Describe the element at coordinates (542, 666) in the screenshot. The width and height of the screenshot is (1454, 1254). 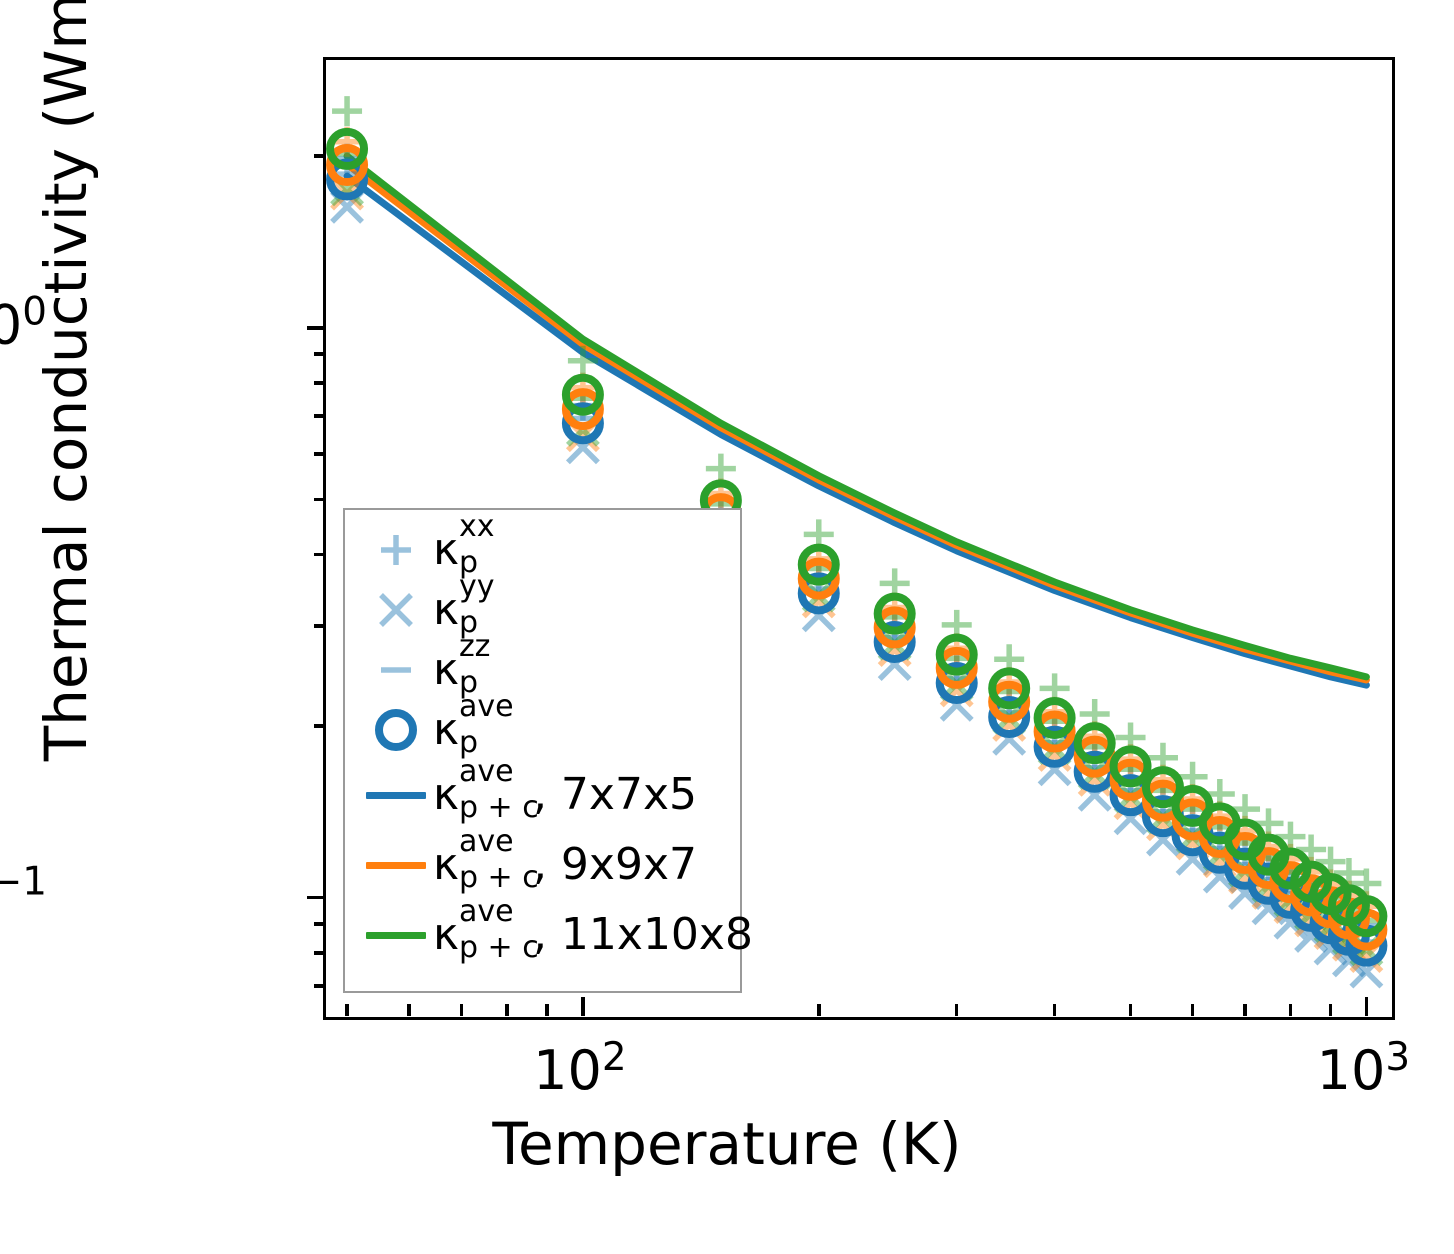
I see `legend-item: κ zz p` at that location.